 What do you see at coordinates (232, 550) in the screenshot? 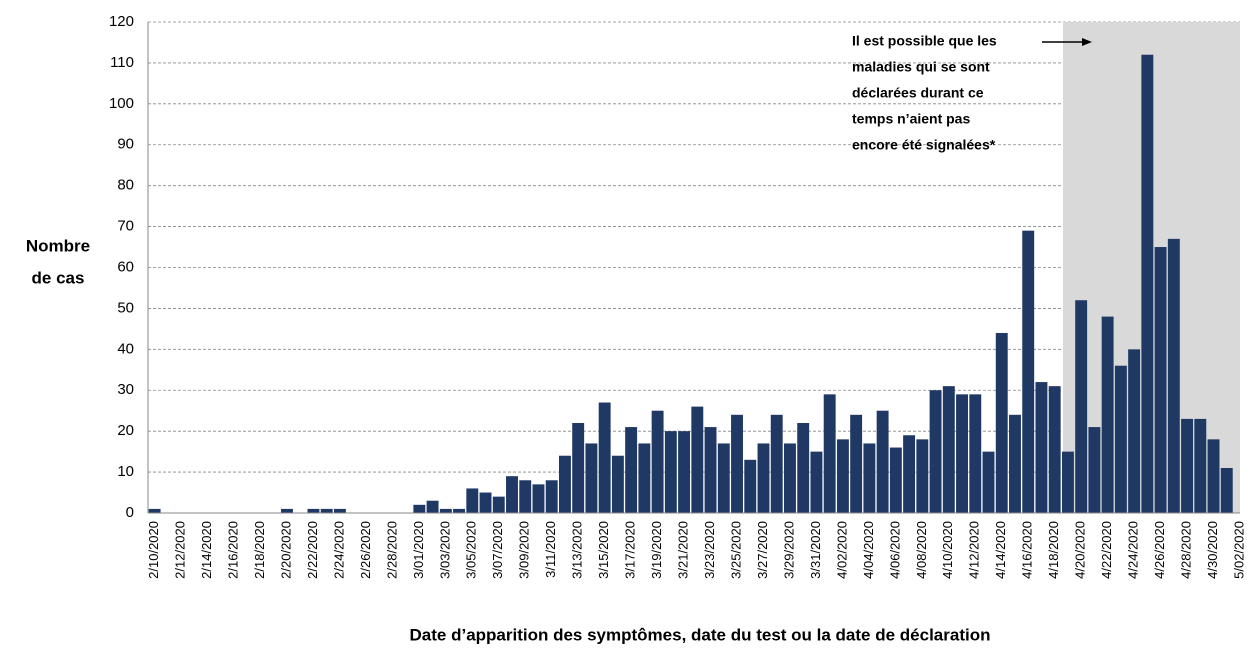
I see `x-tick-label: 2/16/2020` at bounding box center [232, 550].